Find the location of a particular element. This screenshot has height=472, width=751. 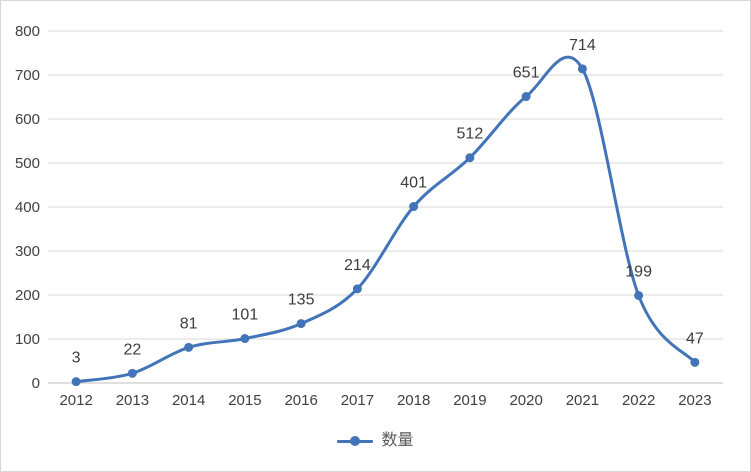

x-tick-label: 2013 is located at coordinates (132, 400).